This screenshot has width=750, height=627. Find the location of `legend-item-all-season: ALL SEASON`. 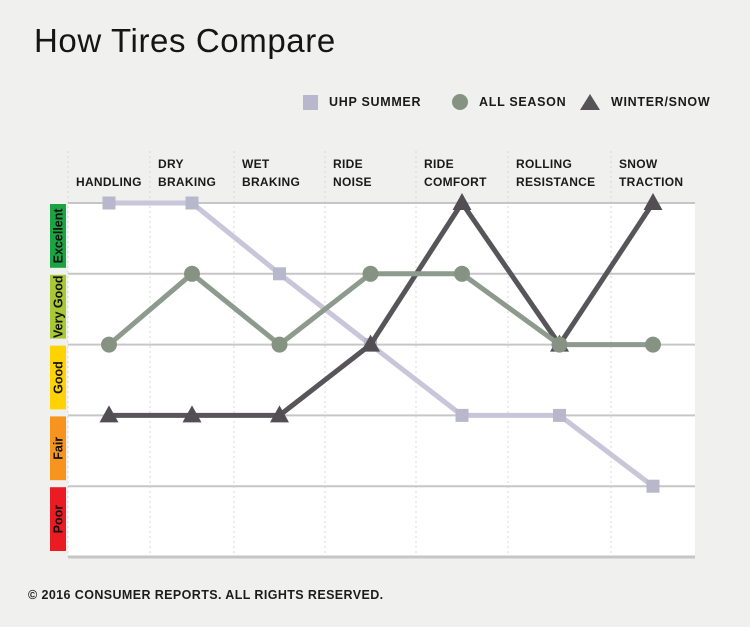

legend-item-all-season: ALL SEASON is located at coordinates (509, 102).